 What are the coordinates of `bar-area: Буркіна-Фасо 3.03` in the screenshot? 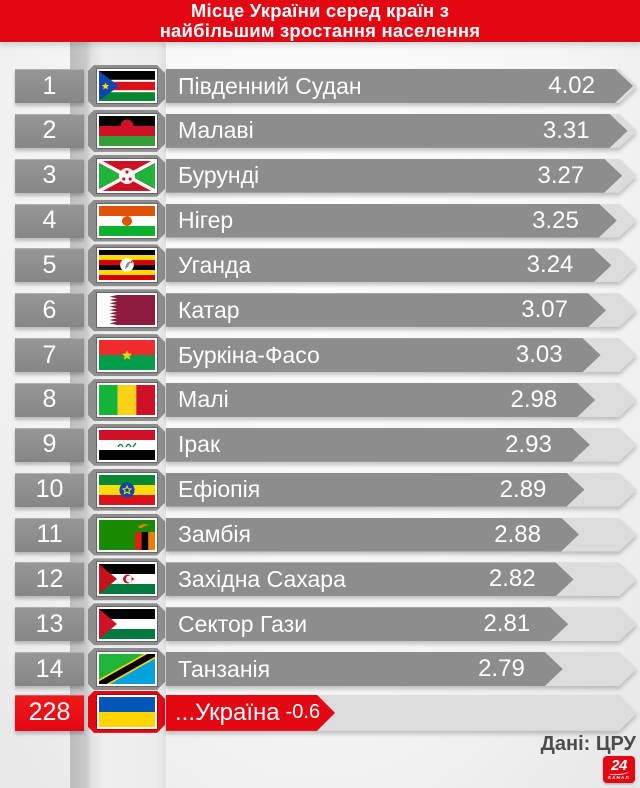 It's located at (403, 355).